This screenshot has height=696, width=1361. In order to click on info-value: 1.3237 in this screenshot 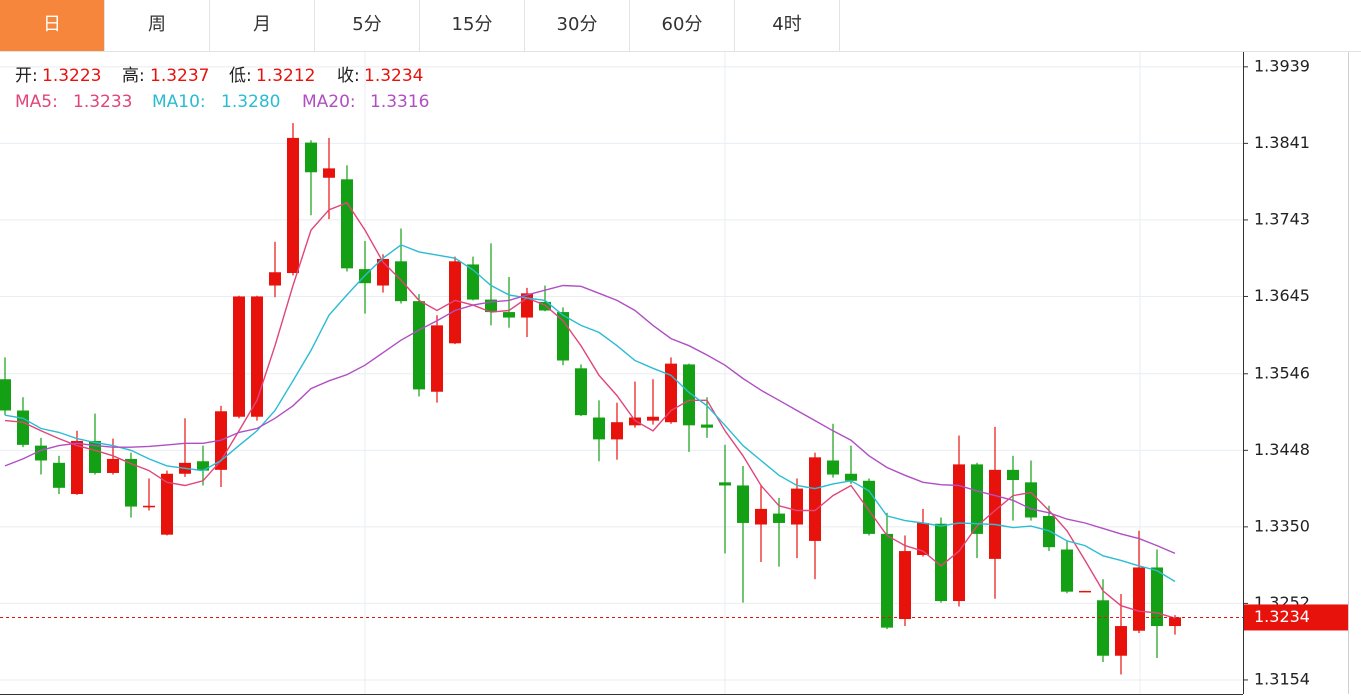, I will do `click(179, 76)`.